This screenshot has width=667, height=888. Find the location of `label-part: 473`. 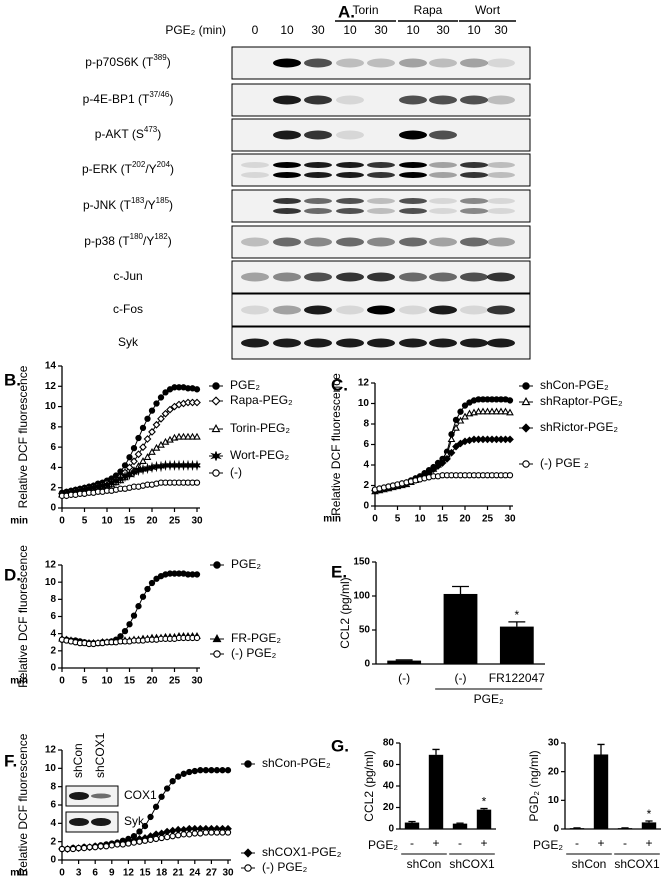

label-part: 473 is located at coordinates (151, 129).